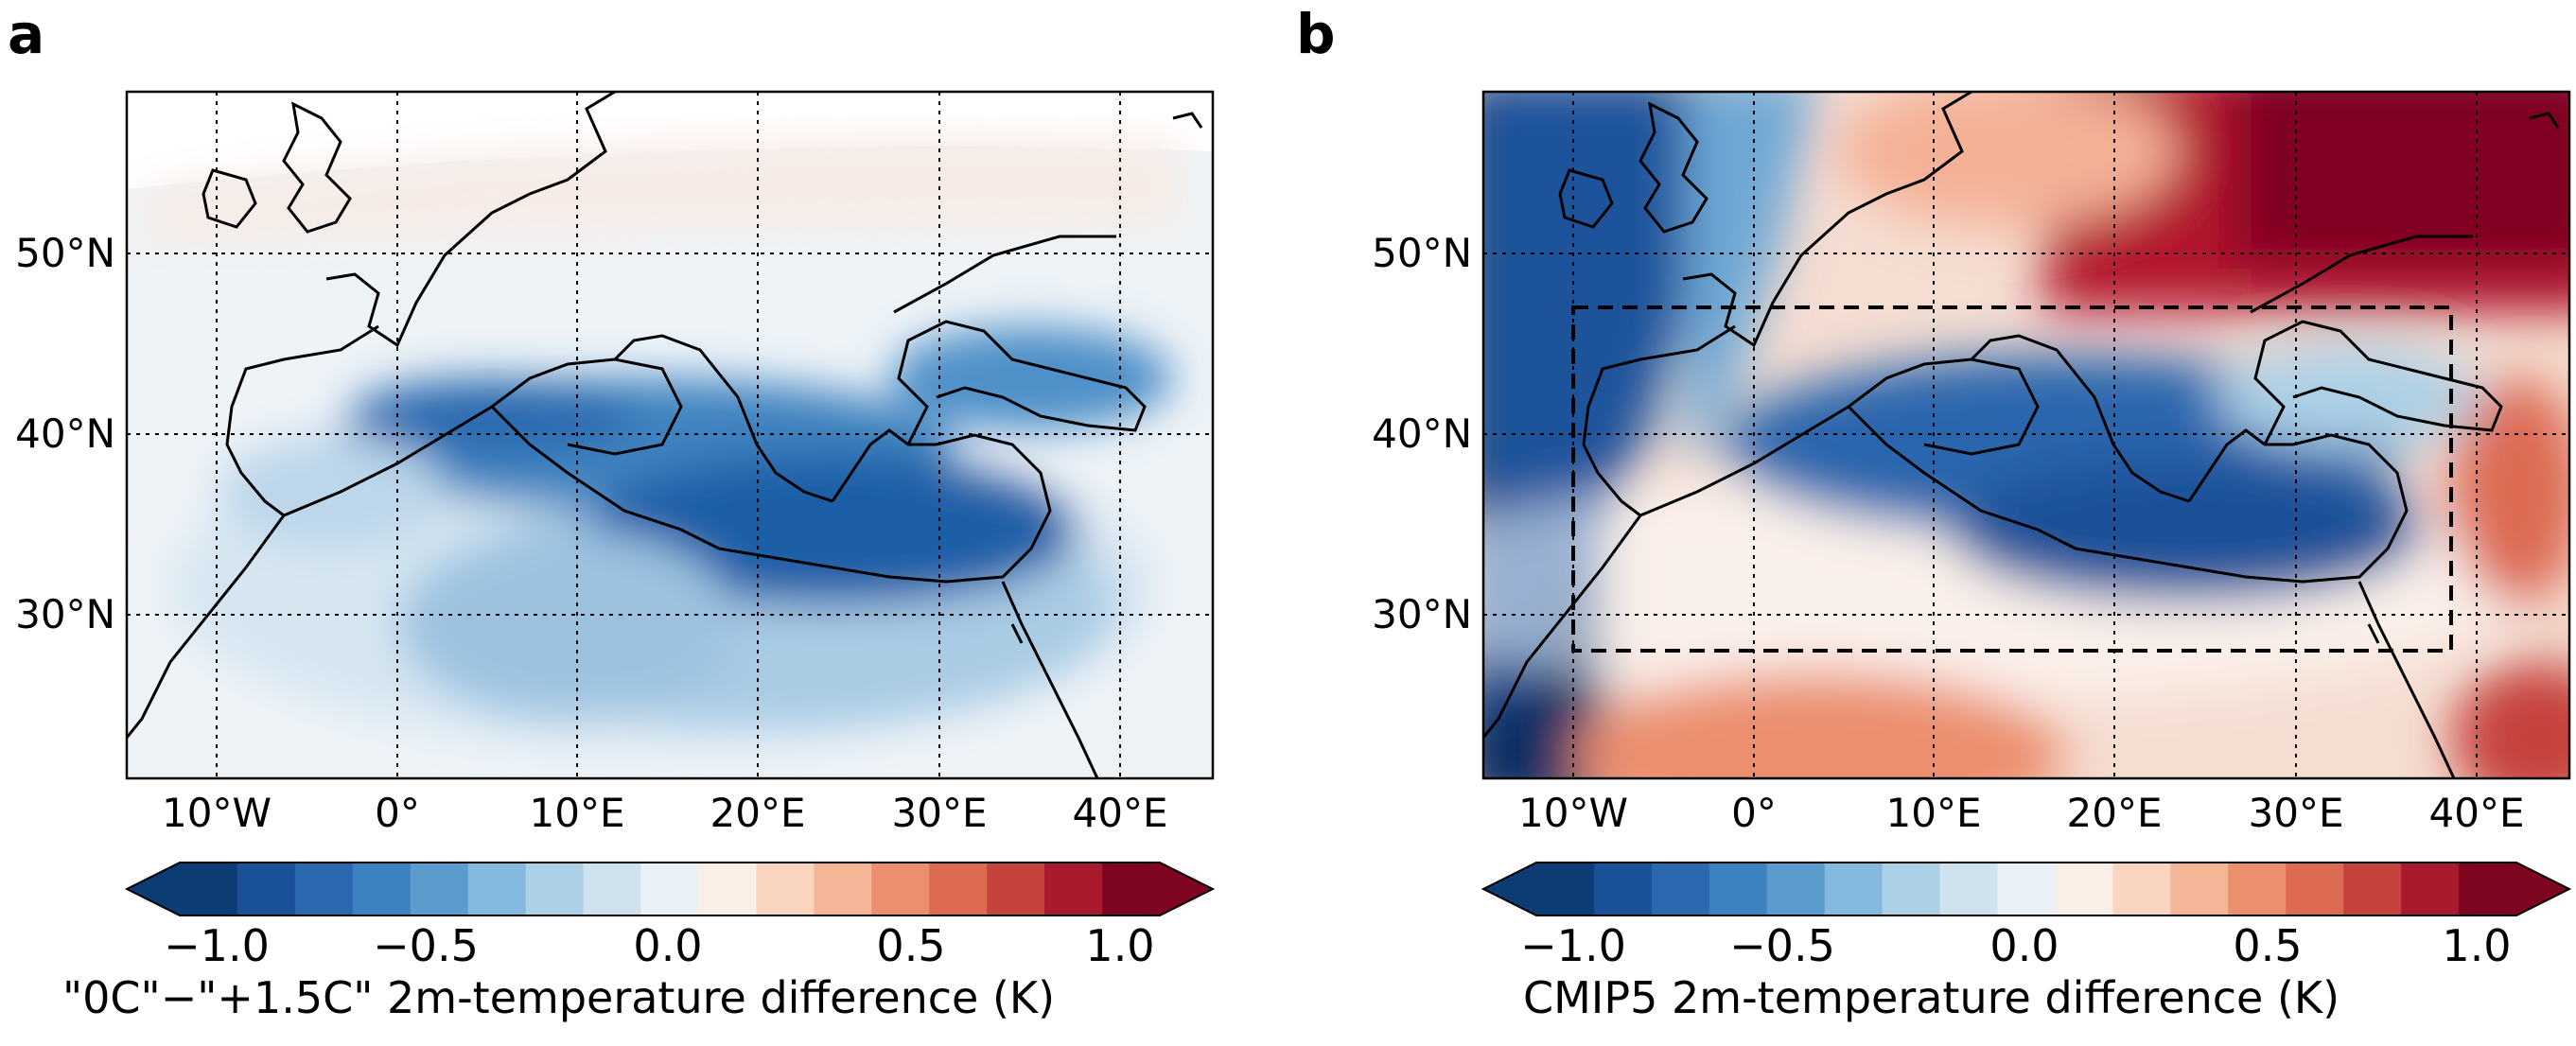 This screenshot has height=1046, width=2576. Describe the element at coordinates (2012, 479) in the screenshot. I see `analysis-box` at that location.